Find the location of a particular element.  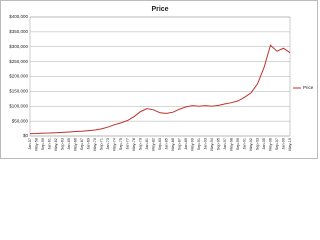

x-tick-label: May-78 is located at coordinates (134, 144).